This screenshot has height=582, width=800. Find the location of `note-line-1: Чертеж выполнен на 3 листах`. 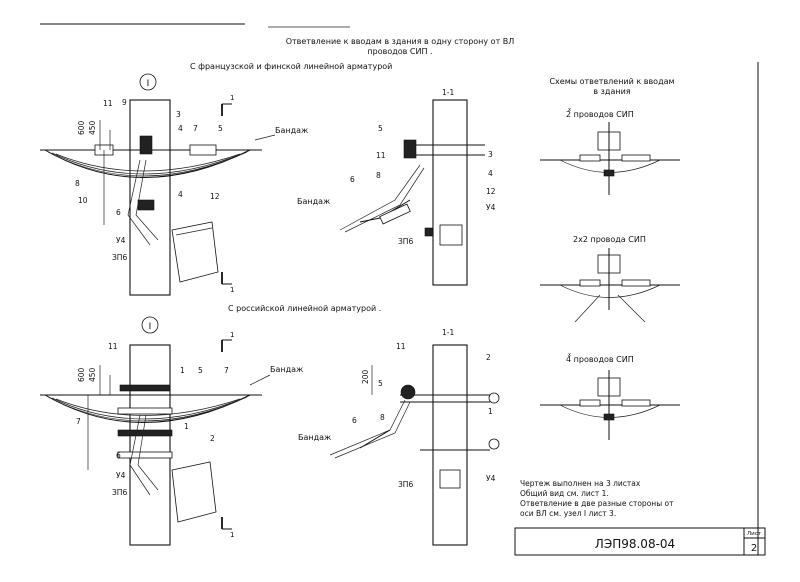

note-line-1: Чертеж выполнен на 3 листах is located at coordinates (580, 483).